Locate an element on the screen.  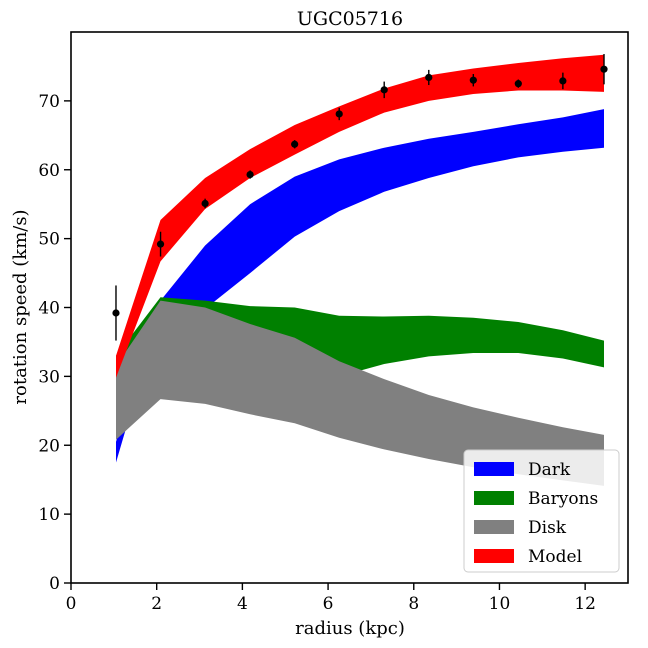
legend-swatch-disk is located at coordinates (494, 527).